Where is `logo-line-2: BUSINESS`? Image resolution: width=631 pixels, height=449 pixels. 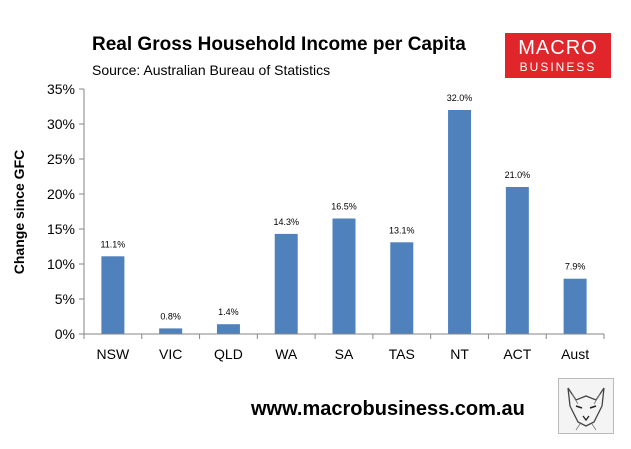
logo-line-2: BUSINESS is located at coordinates (558, 67).